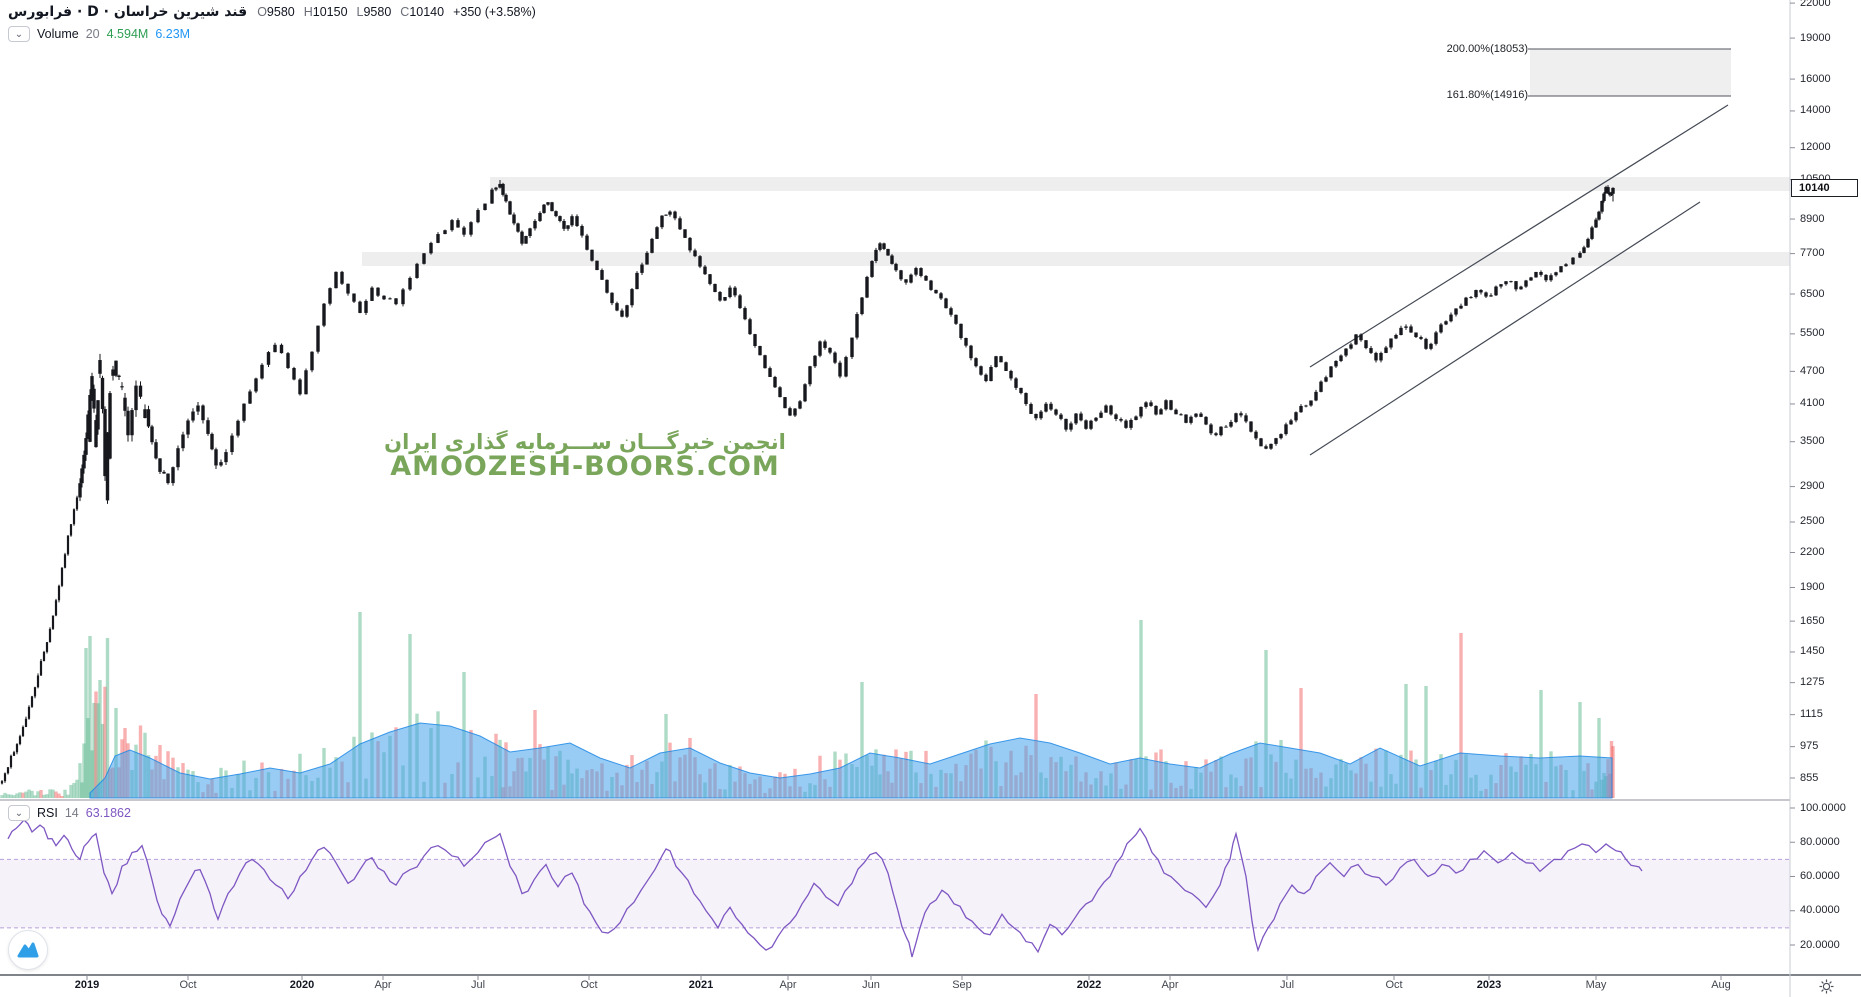 The height and width of the screenshot is (997, 1861). Describe the element at coordinates (19, 813) in the screenshot. I see `rsi-collapse-button: ⌄` at that location.